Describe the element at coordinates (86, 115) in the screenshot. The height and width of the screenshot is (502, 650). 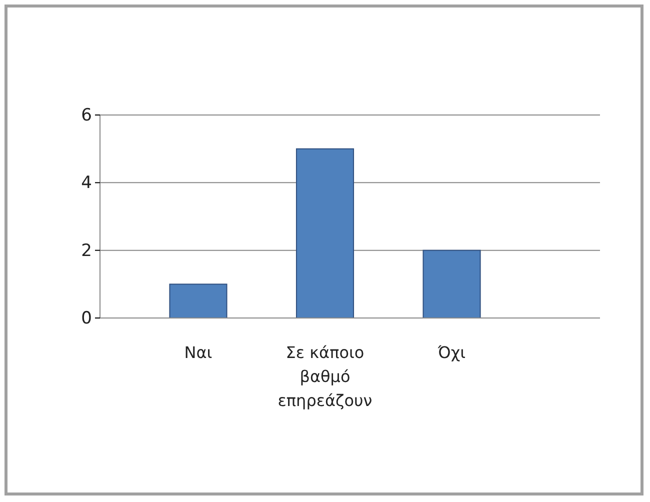
I see `y-tick-label: 6` at that location.